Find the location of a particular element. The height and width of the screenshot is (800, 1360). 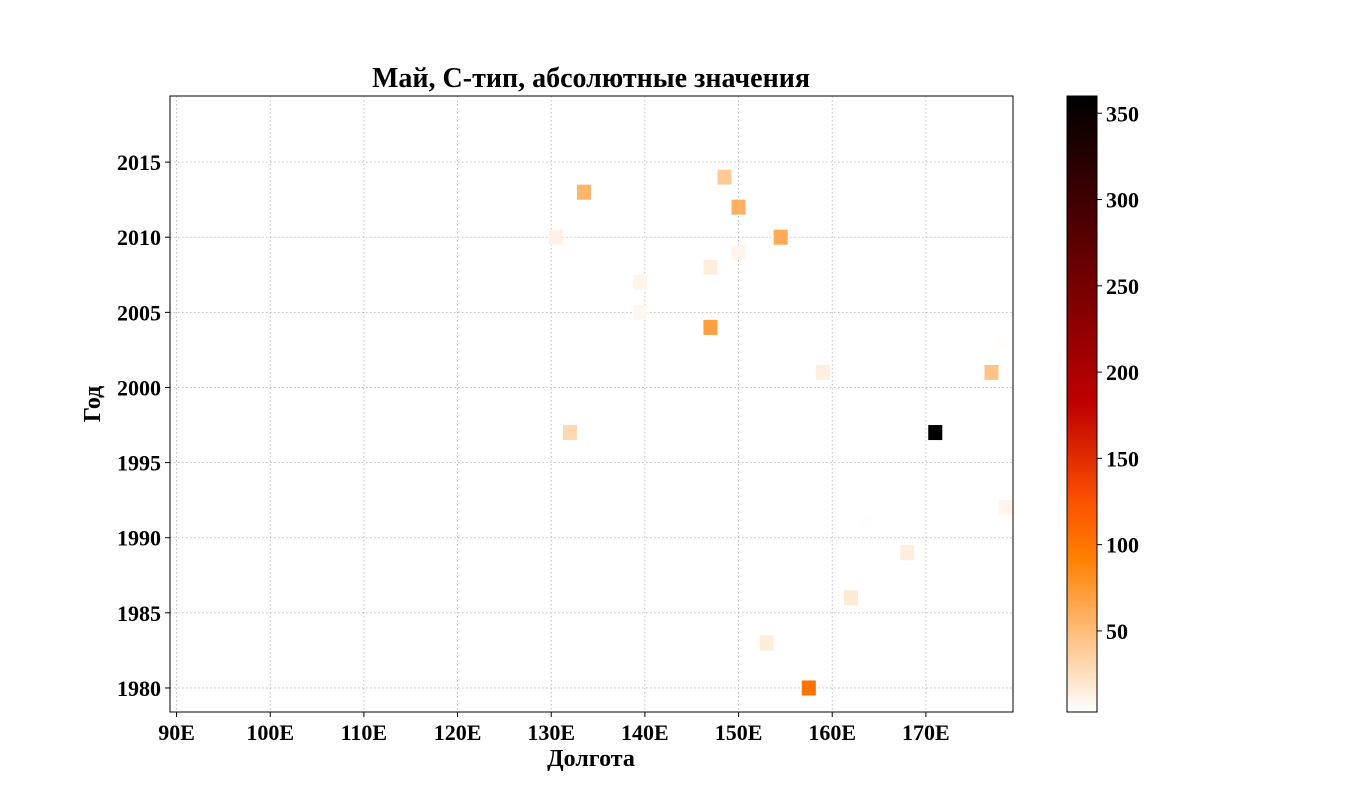

colorbar: 50 100 150 200 250 300 350 is located at coordinates (1102, 404).